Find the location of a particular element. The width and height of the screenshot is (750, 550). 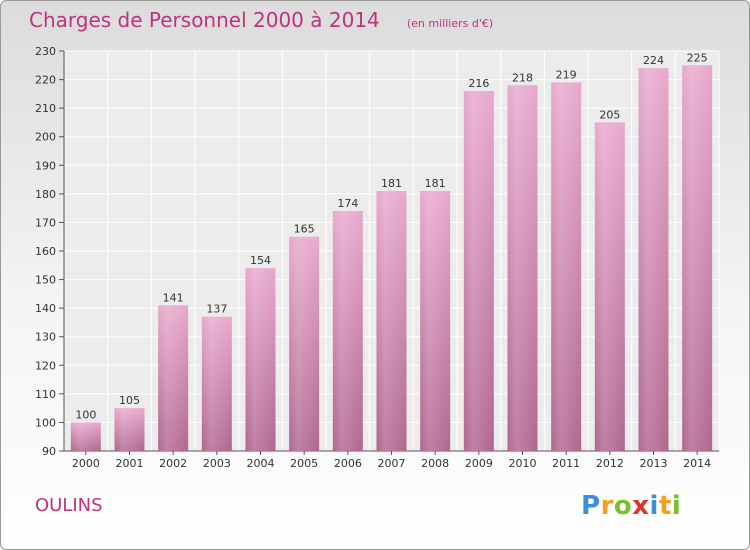

commune-name: OULINS is located at coordinates (69, 505).